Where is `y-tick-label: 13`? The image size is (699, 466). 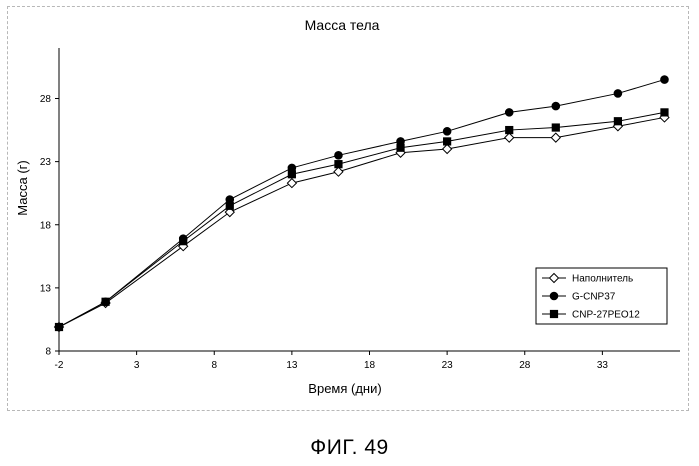
y-tick-label: 13 is located at coordinates (46, 288).